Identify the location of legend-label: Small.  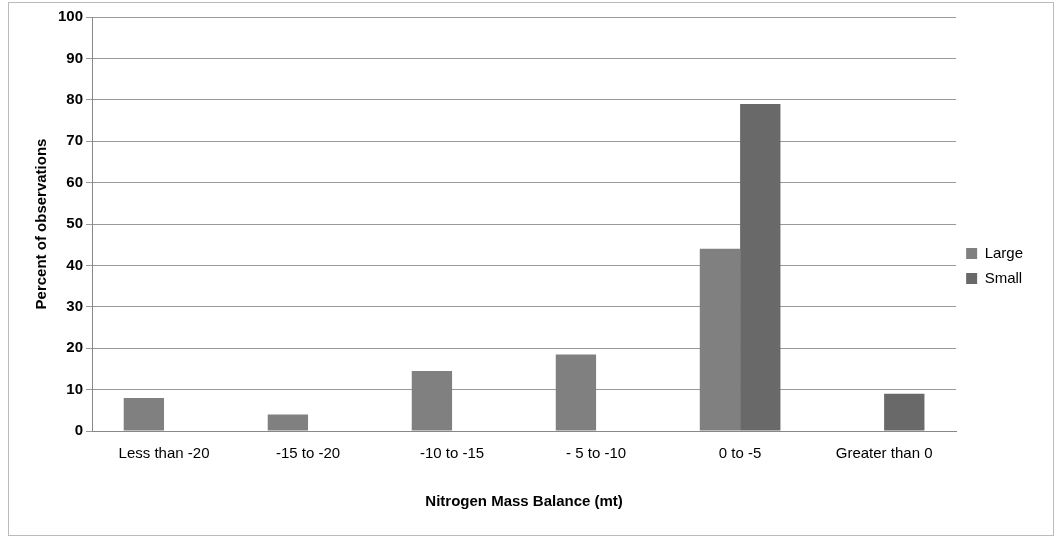
(1003, 277).